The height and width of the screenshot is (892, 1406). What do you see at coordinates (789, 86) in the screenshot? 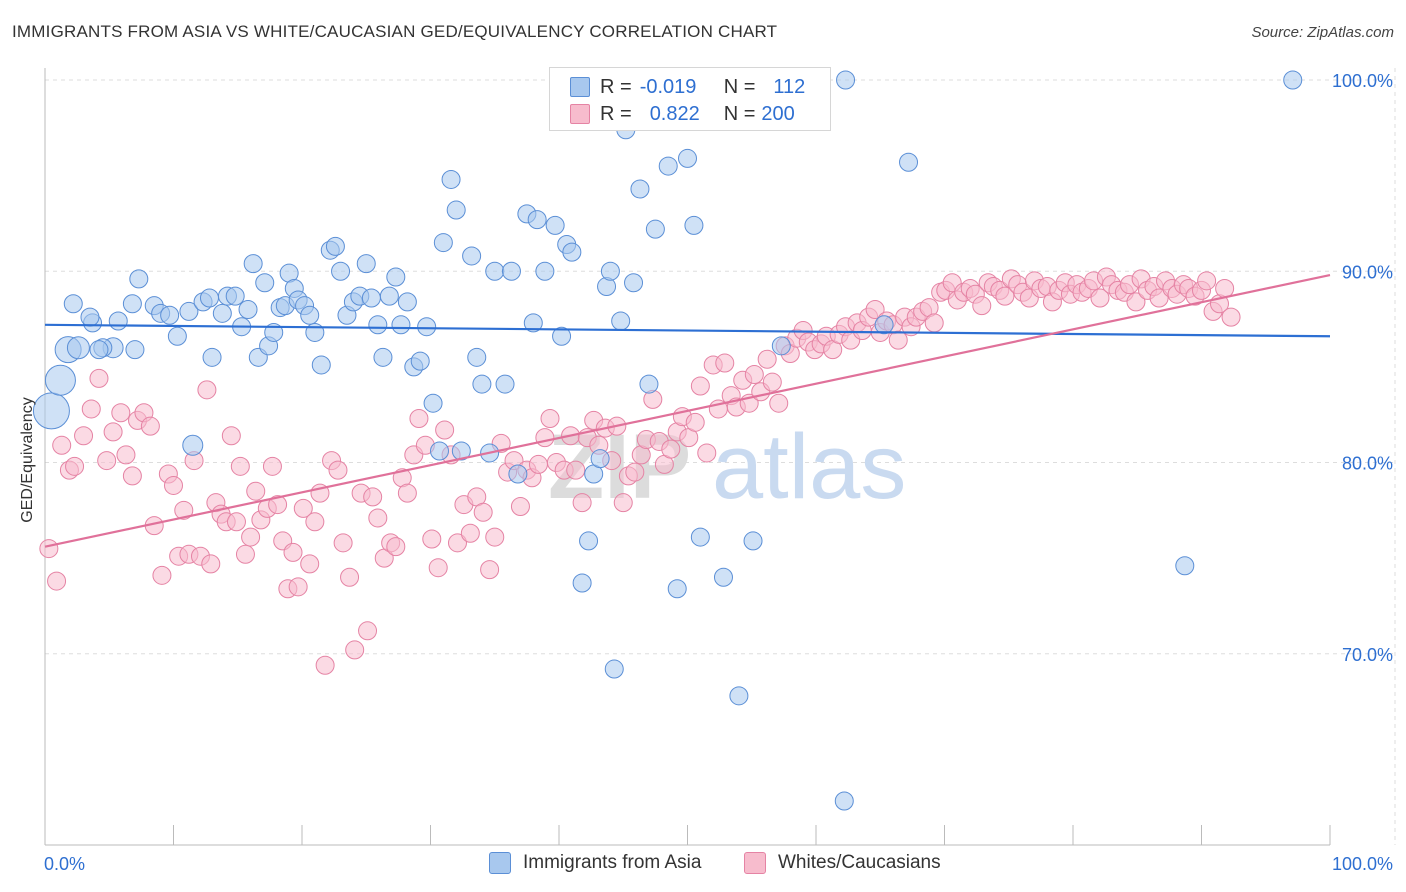
I see `legend-n-value: 112` at bounding box center [789, 86].